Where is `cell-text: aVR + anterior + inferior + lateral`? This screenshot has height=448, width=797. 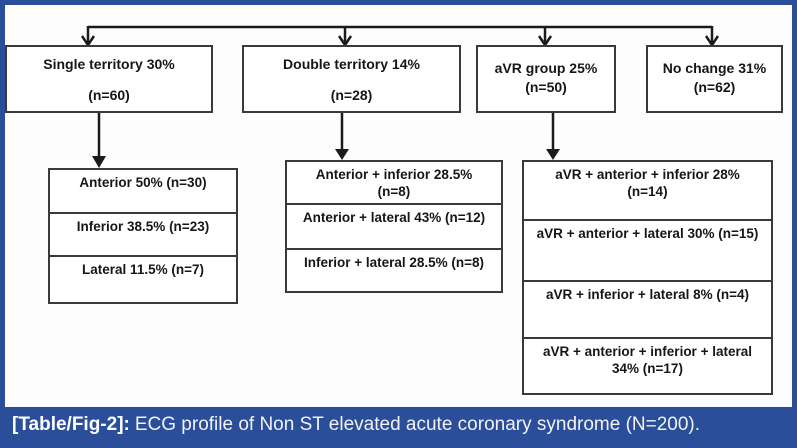 cell-text: aVR + anterior + inferior + lateral is located at coordinates (647, 351).